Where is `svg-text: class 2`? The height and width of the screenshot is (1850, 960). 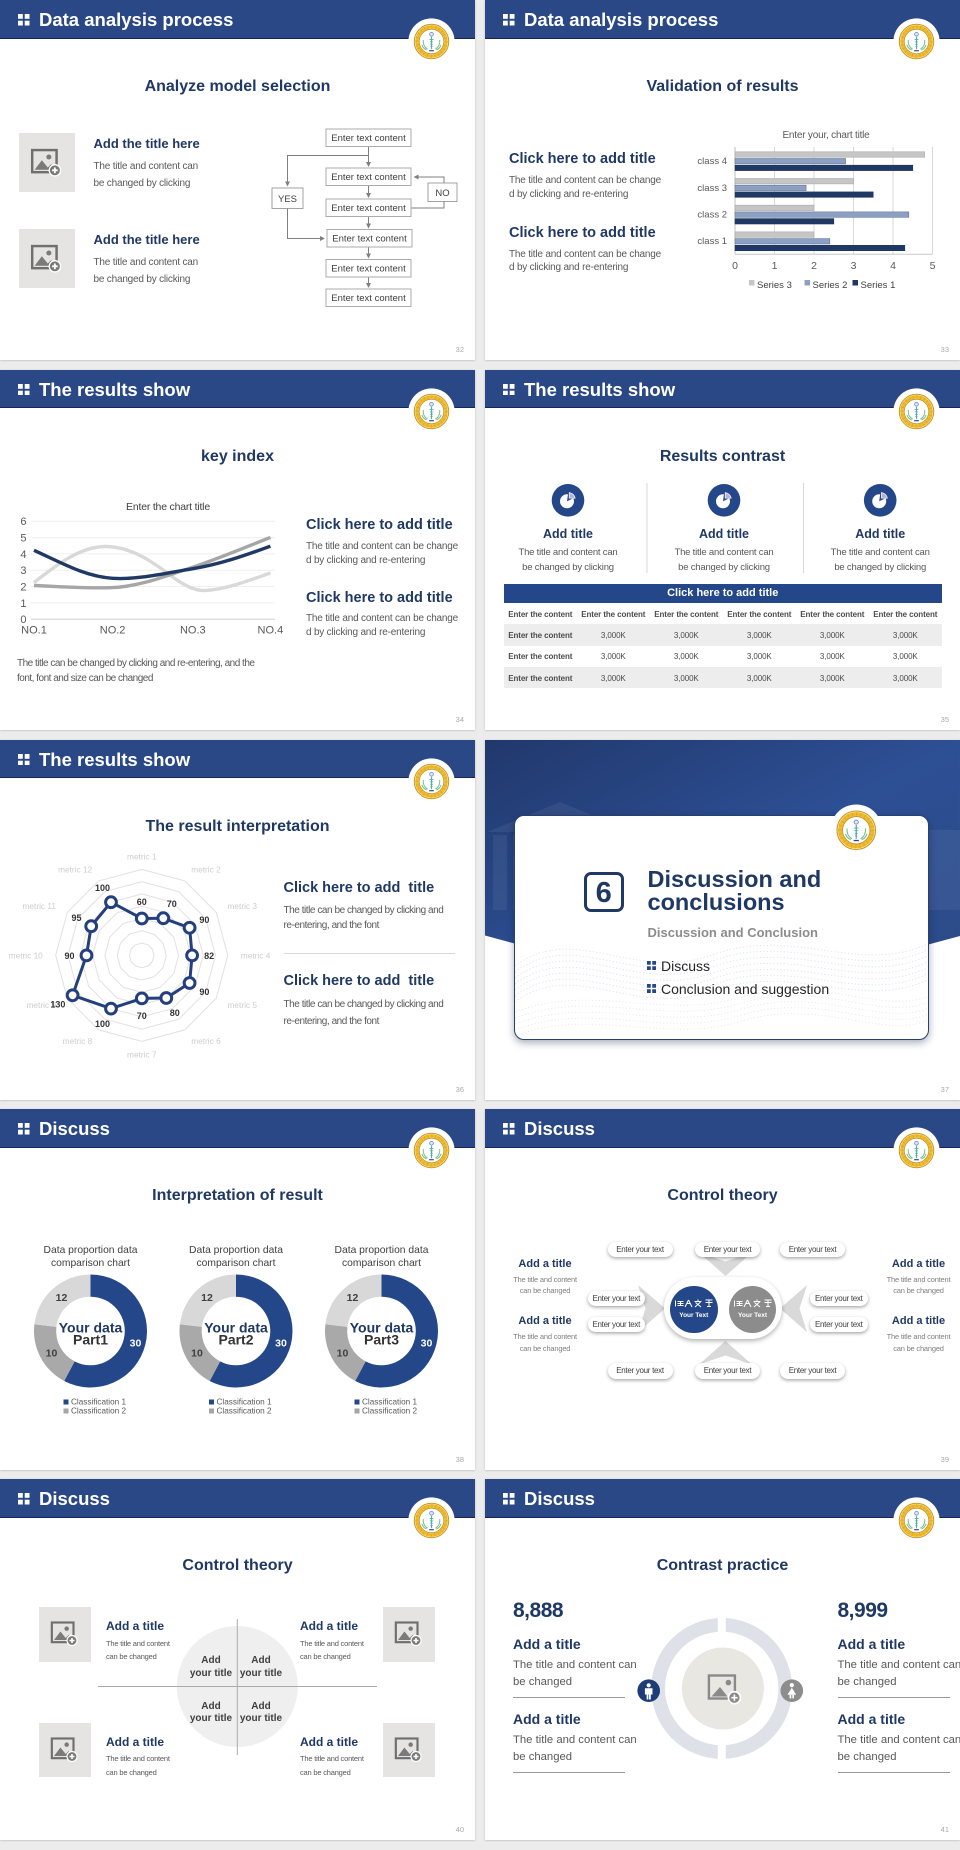 svg-text: class 2 is located at coordinates (712, 215).